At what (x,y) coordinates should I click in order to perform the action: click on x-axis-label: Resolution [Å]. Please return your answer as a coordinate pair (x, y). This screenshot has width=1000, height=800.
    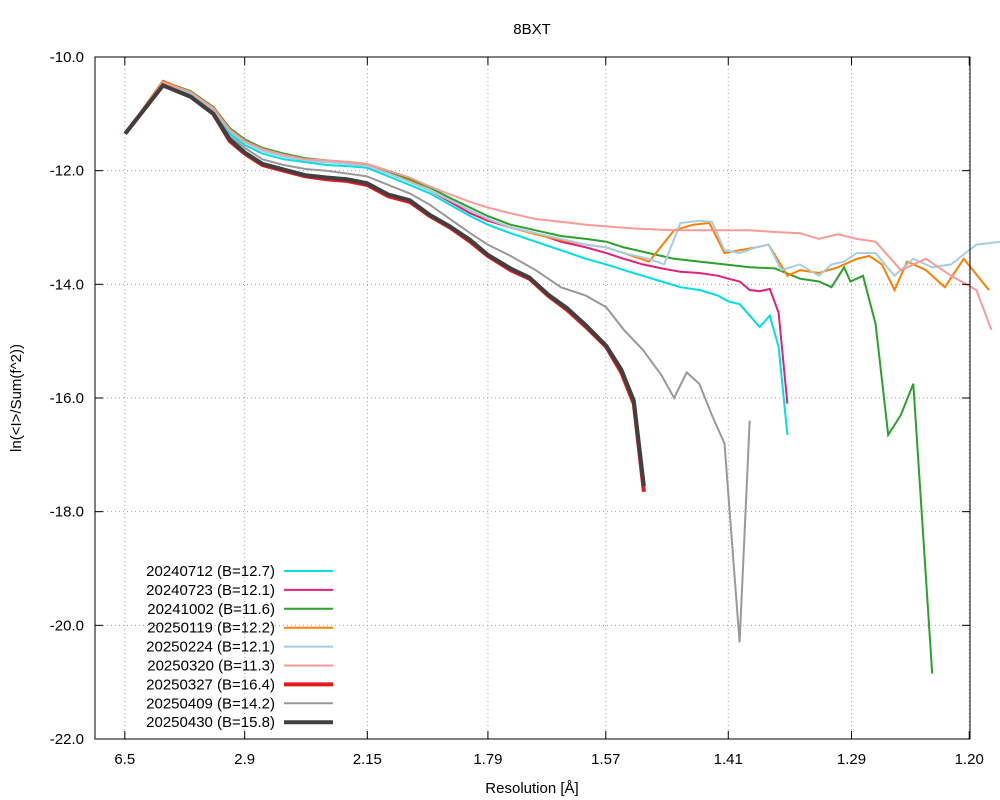
    Looking at the image, I should click on (531, 788).